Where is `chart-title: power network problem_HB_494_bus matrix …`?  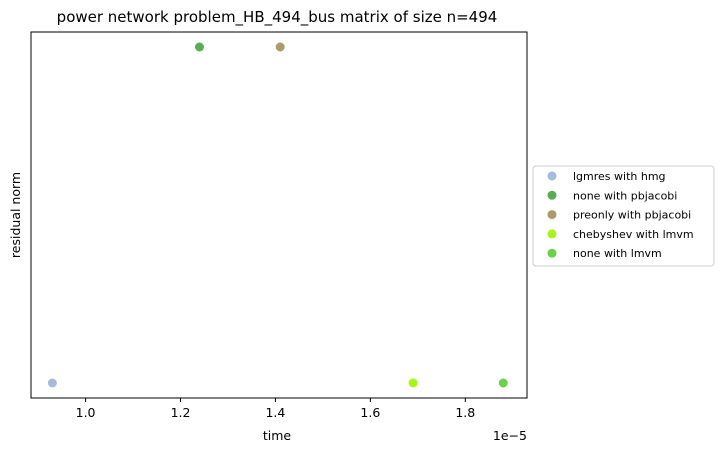
chart-title: power network problem_HB_494_bus matrix … is located at coordinates (277, 17).